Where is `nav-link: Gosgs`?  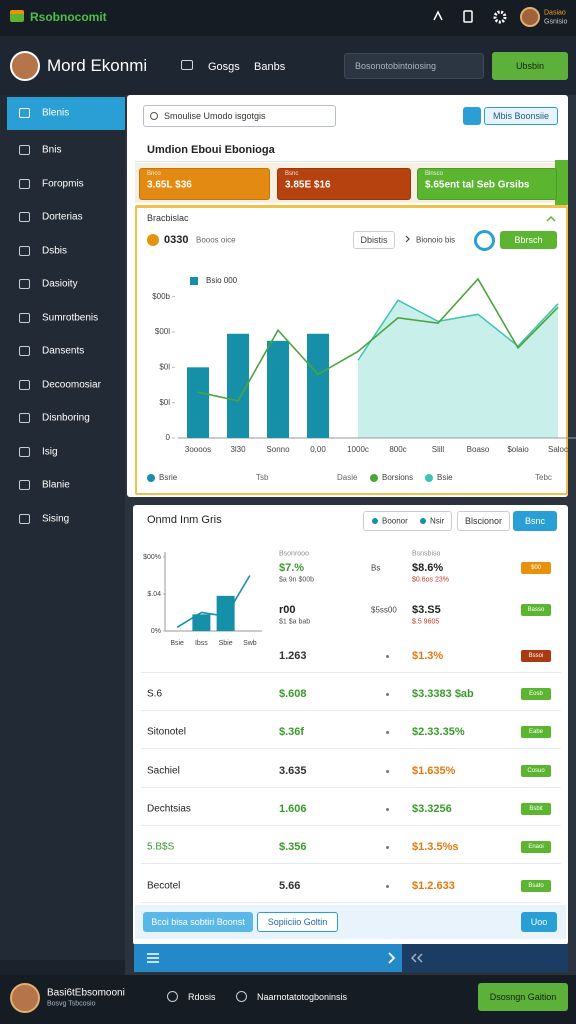
nav-link: Gosgs is located at coordinates (224, 67).